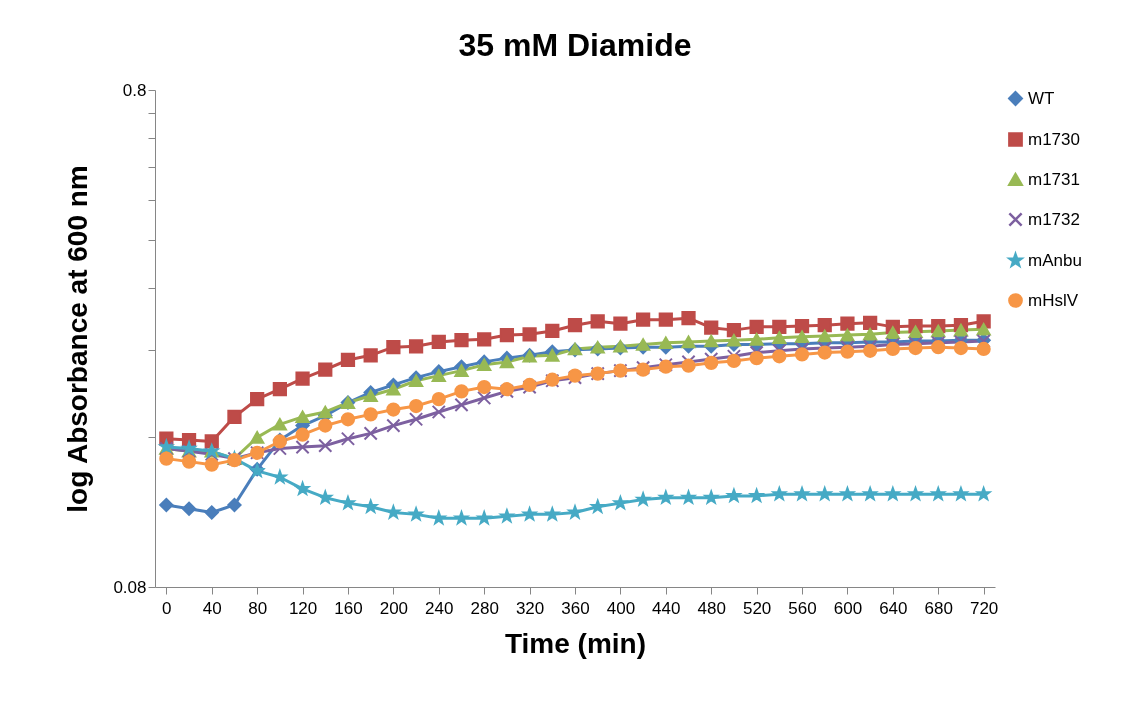  Describe the element at coordinates (893, 608) in the screenshot. I see `x-tick-label: 640` at that location.